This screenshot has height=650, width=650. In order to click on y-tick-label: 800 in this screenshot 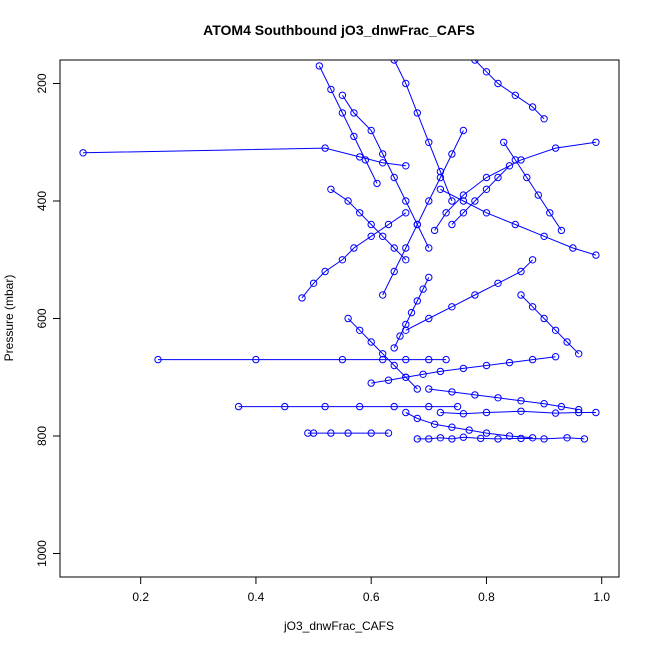, I will do `click(42, 436)`.